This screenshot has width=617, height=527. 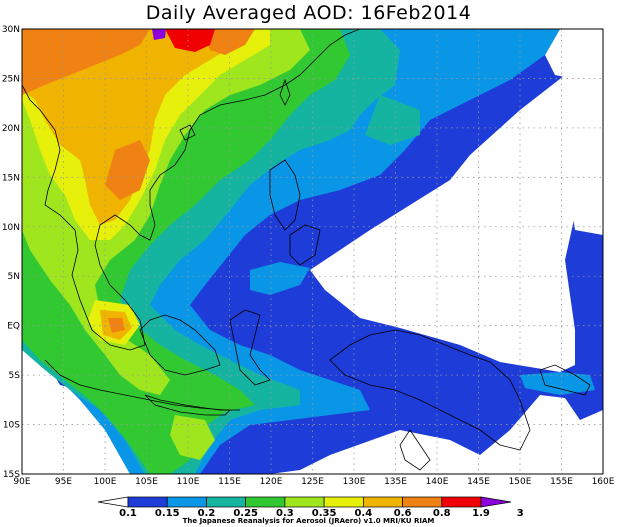 What do you see at coordinates (520, 513) in the screenshot?
I see `colorbar-label: 3` at bounding box center [520, 513].